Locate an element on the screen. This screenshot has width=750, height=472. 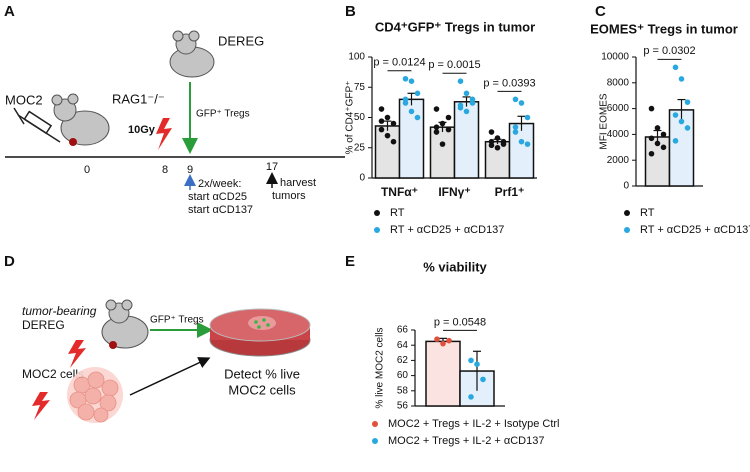
p-value: p = 0.0302 is located at coordinates (669, 51).